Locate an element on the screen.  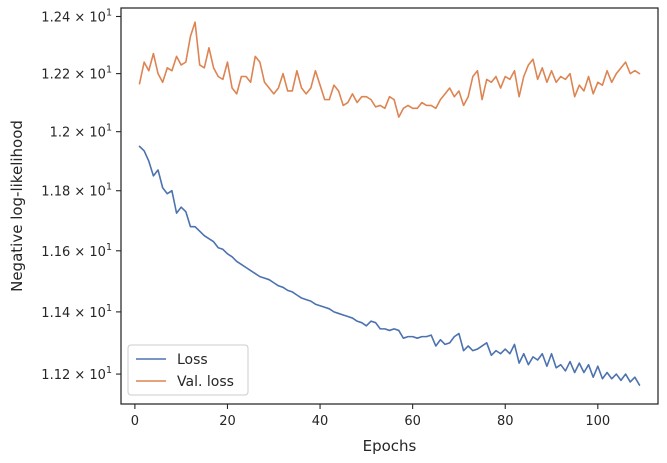
x-tick-label: 100 is located at coordinates (597, 421).